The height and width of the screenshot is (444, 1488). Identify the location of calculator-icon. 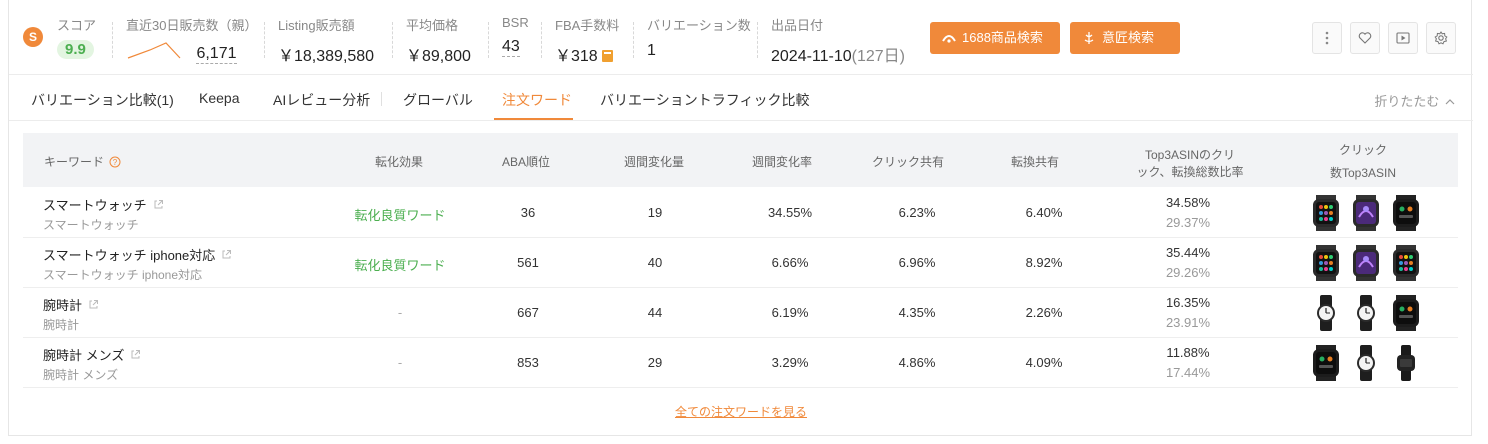
(607, 56).